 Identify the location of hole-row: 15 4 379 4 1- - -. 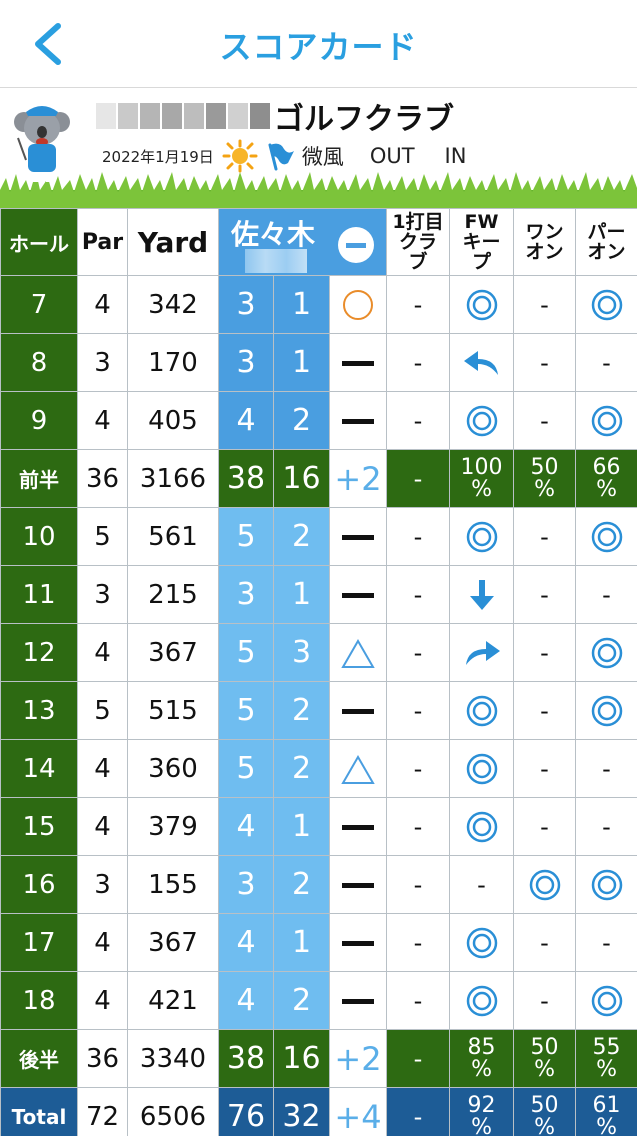
(318, 826).